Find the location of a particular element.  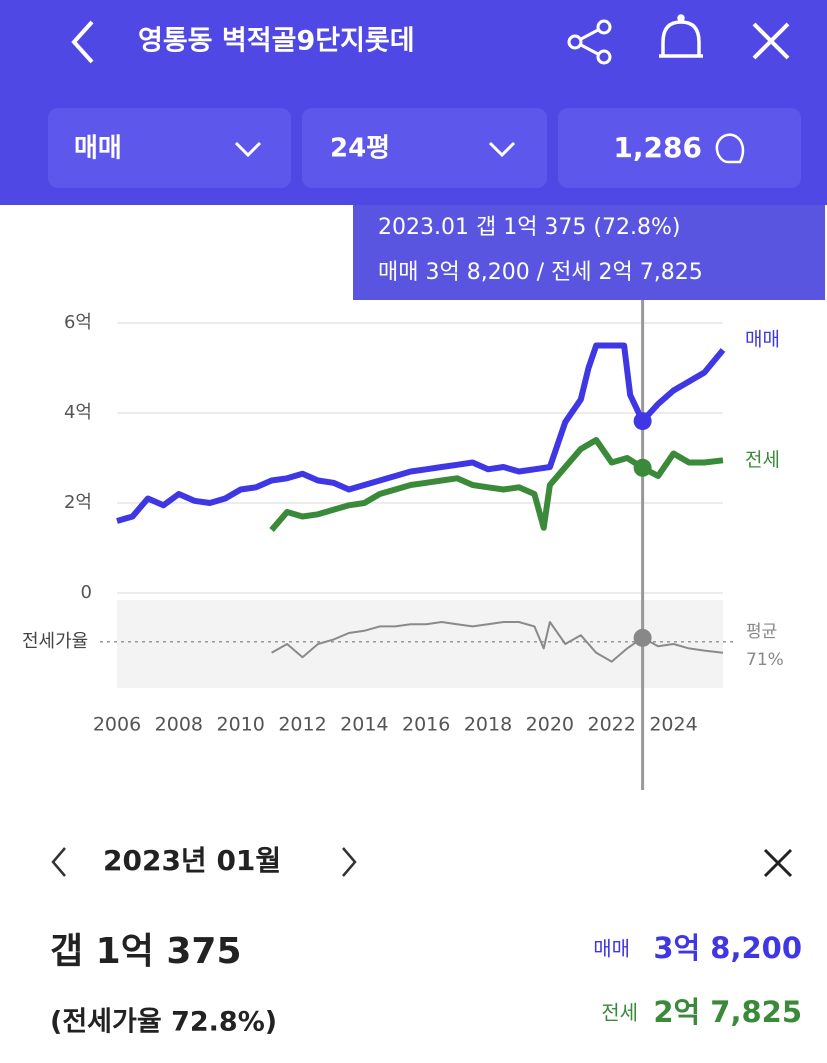

filter-type is located at coordinates (169, 148).